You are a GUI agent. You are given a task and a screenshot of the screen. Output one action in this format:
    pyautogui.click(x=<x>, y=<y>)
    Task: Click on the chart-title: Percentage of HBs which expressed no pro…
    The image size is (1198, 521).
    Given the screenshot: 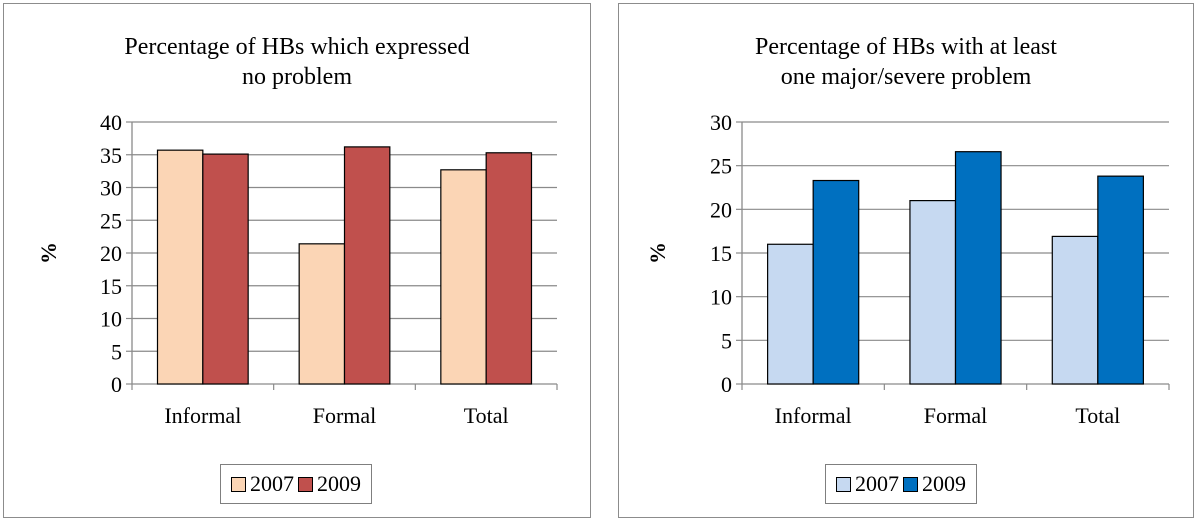 What is the action you would take?
    pyautogui.click(x=297, y=62)
    